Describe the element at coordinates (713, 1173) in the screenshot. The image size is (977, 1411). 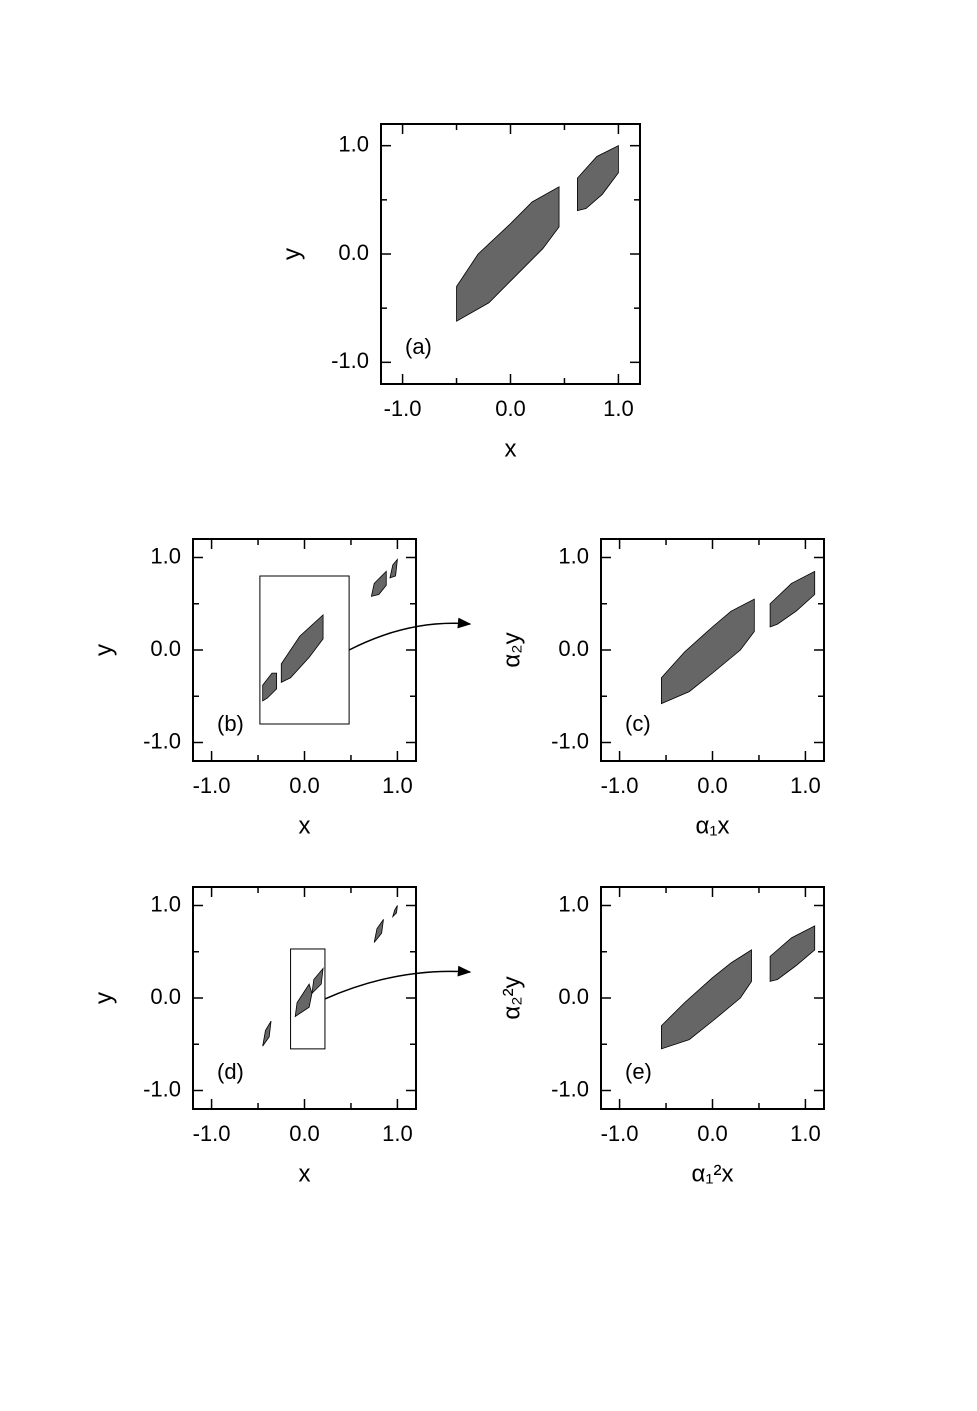
I see `x-axis-label: α₁²x` at that location.